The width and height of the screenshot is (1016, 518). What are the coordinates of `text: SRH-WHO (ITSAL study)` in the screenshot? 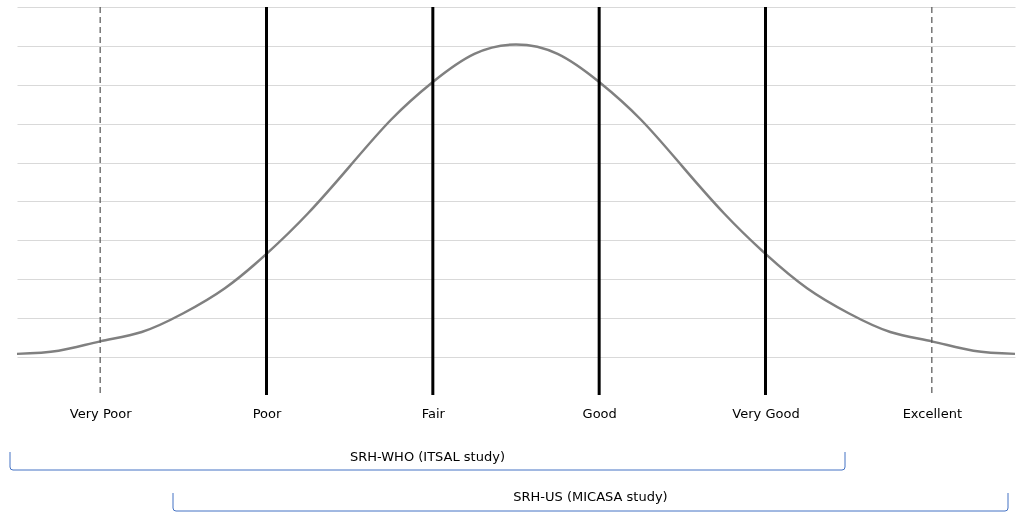 It's located at (427, 456).